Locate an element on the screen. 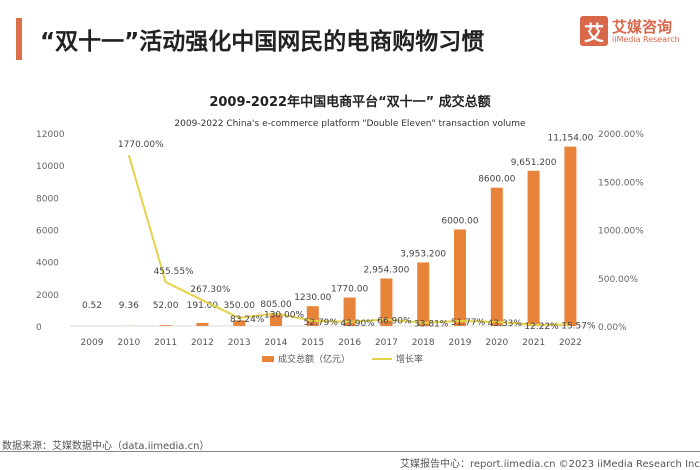  bar-label: 11,154.00 is located at coordinates (570, 139).